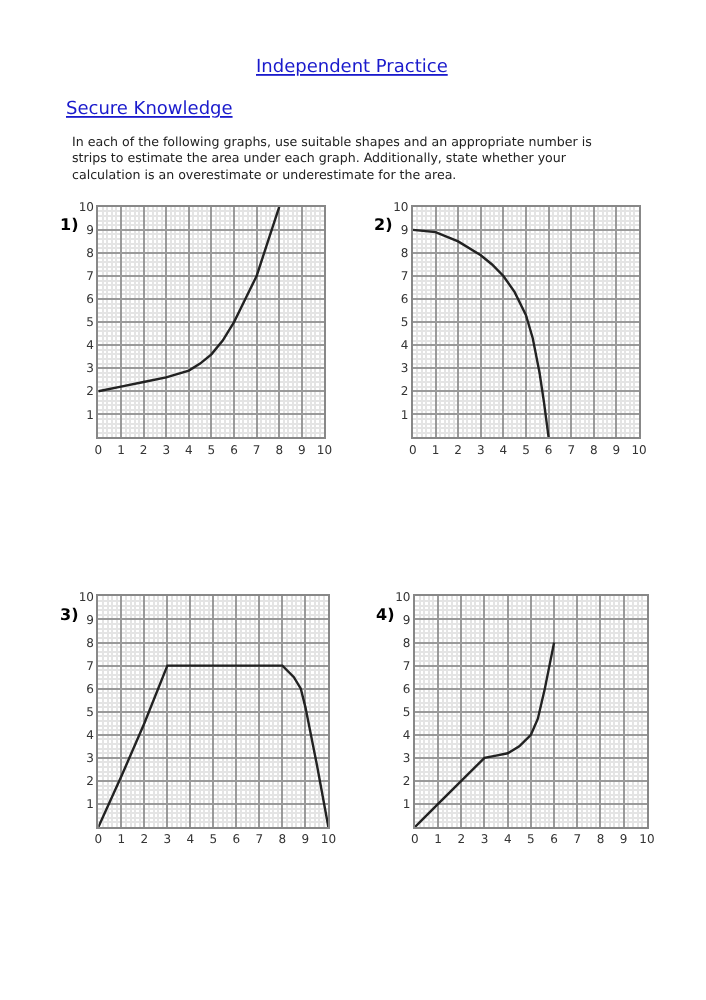  I want to click on text: 4), so click(385, 615).